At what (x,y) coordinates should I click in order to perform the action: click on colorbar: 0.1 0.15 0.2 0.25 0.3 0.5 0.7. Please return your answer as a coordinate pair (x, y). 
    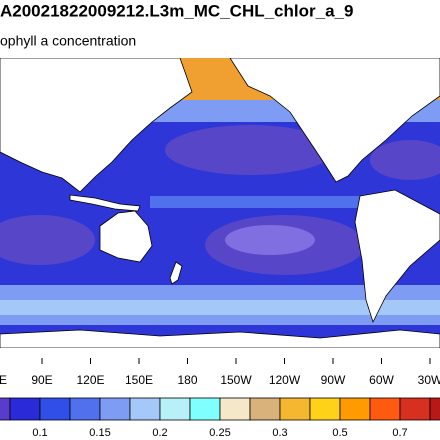
    Looking at the image, I should click on (220, 418).